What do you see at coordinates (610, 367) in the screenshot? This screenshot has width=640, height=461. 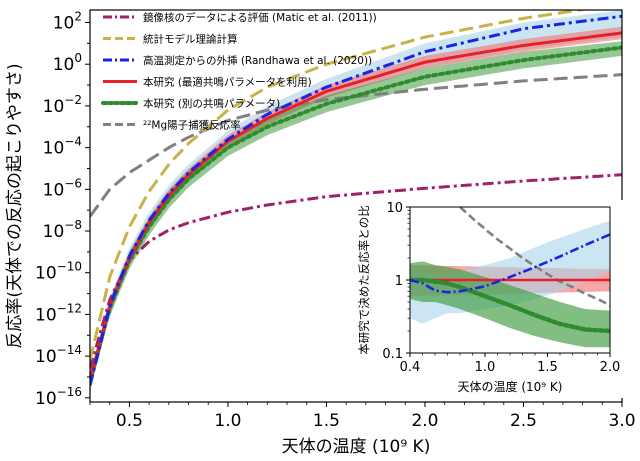 I see `inset-xtick-label-3: 2.0` at bounding box center [610, 367].